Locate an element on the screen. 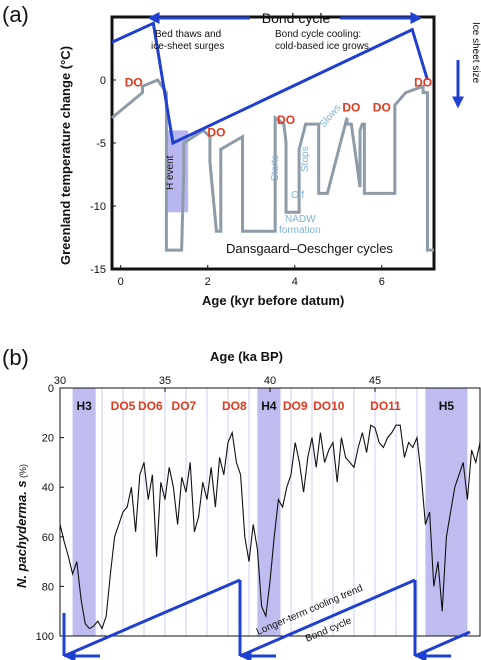 This screenshot has height=660, width=481. h-event-label-h5: H5 is located at coordinates (447, 406).